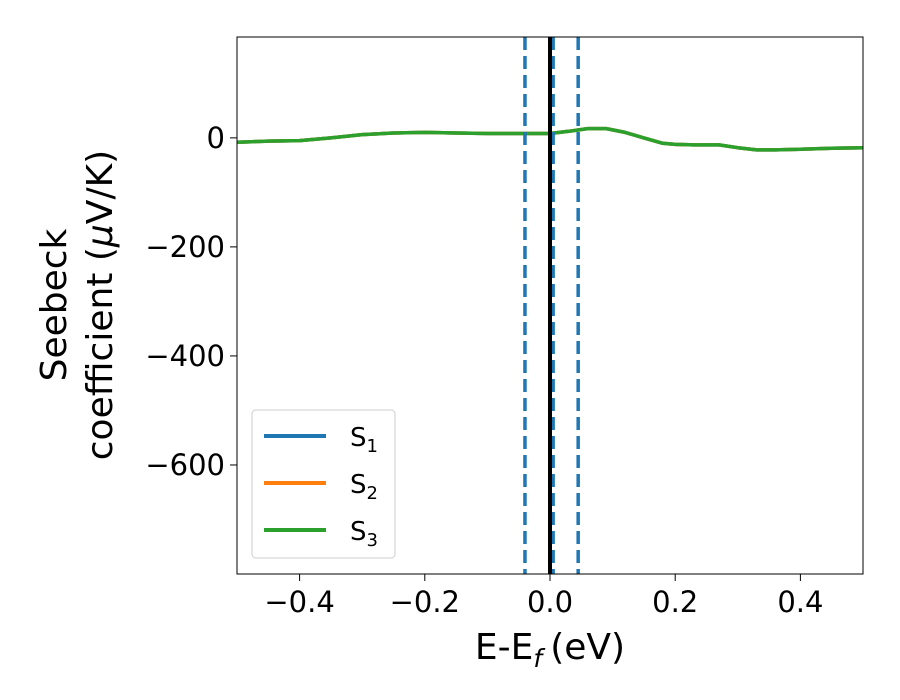 The image size is (900, 700). I want to click on series-layer, so click(550, 139).